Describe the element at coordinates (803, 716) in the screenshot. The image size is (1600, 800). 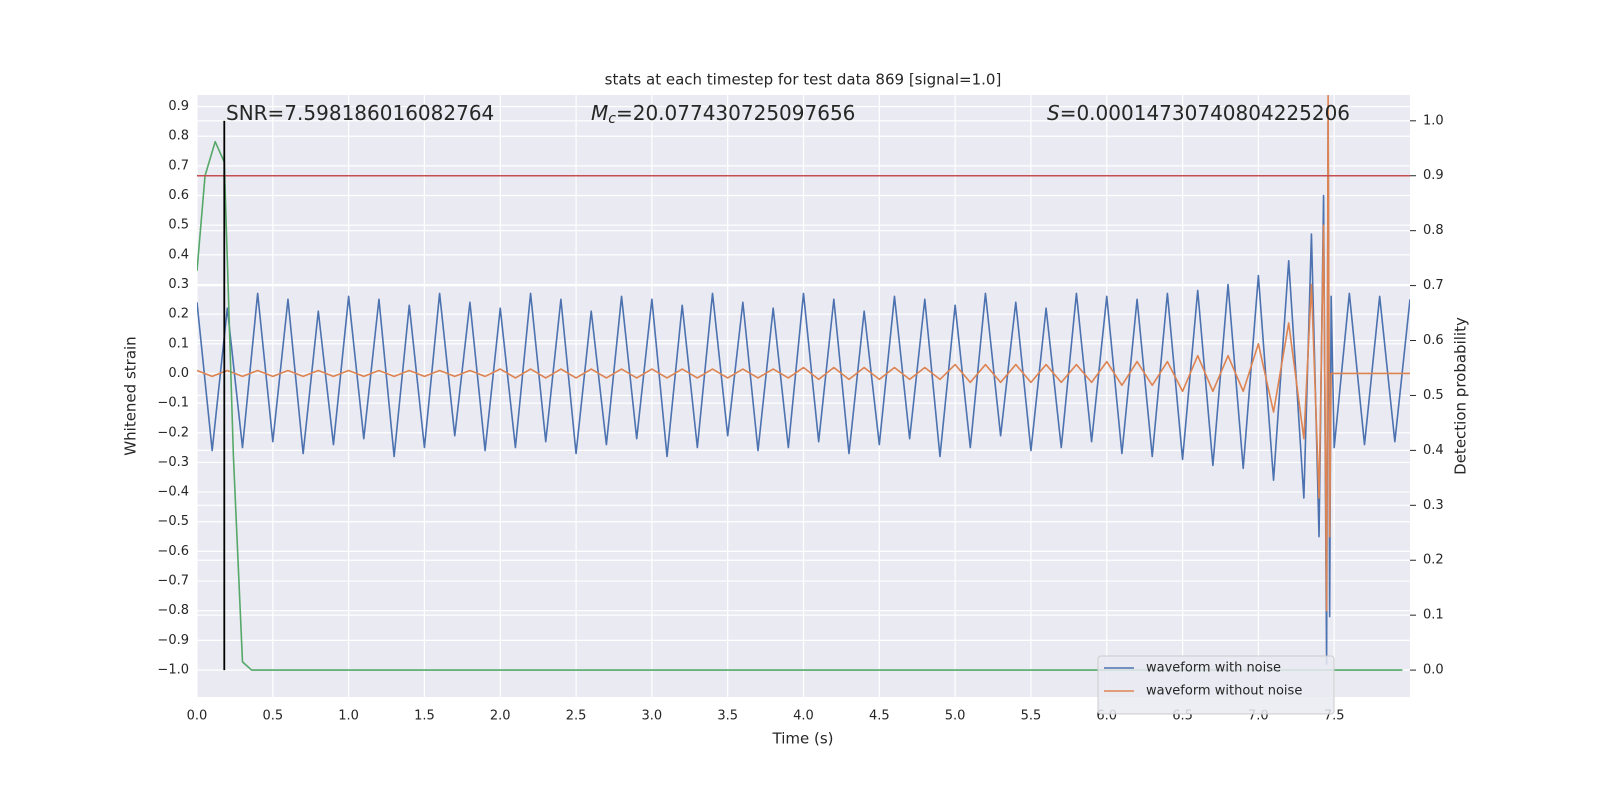
I see `x-tick-label: 4.0` at that location.